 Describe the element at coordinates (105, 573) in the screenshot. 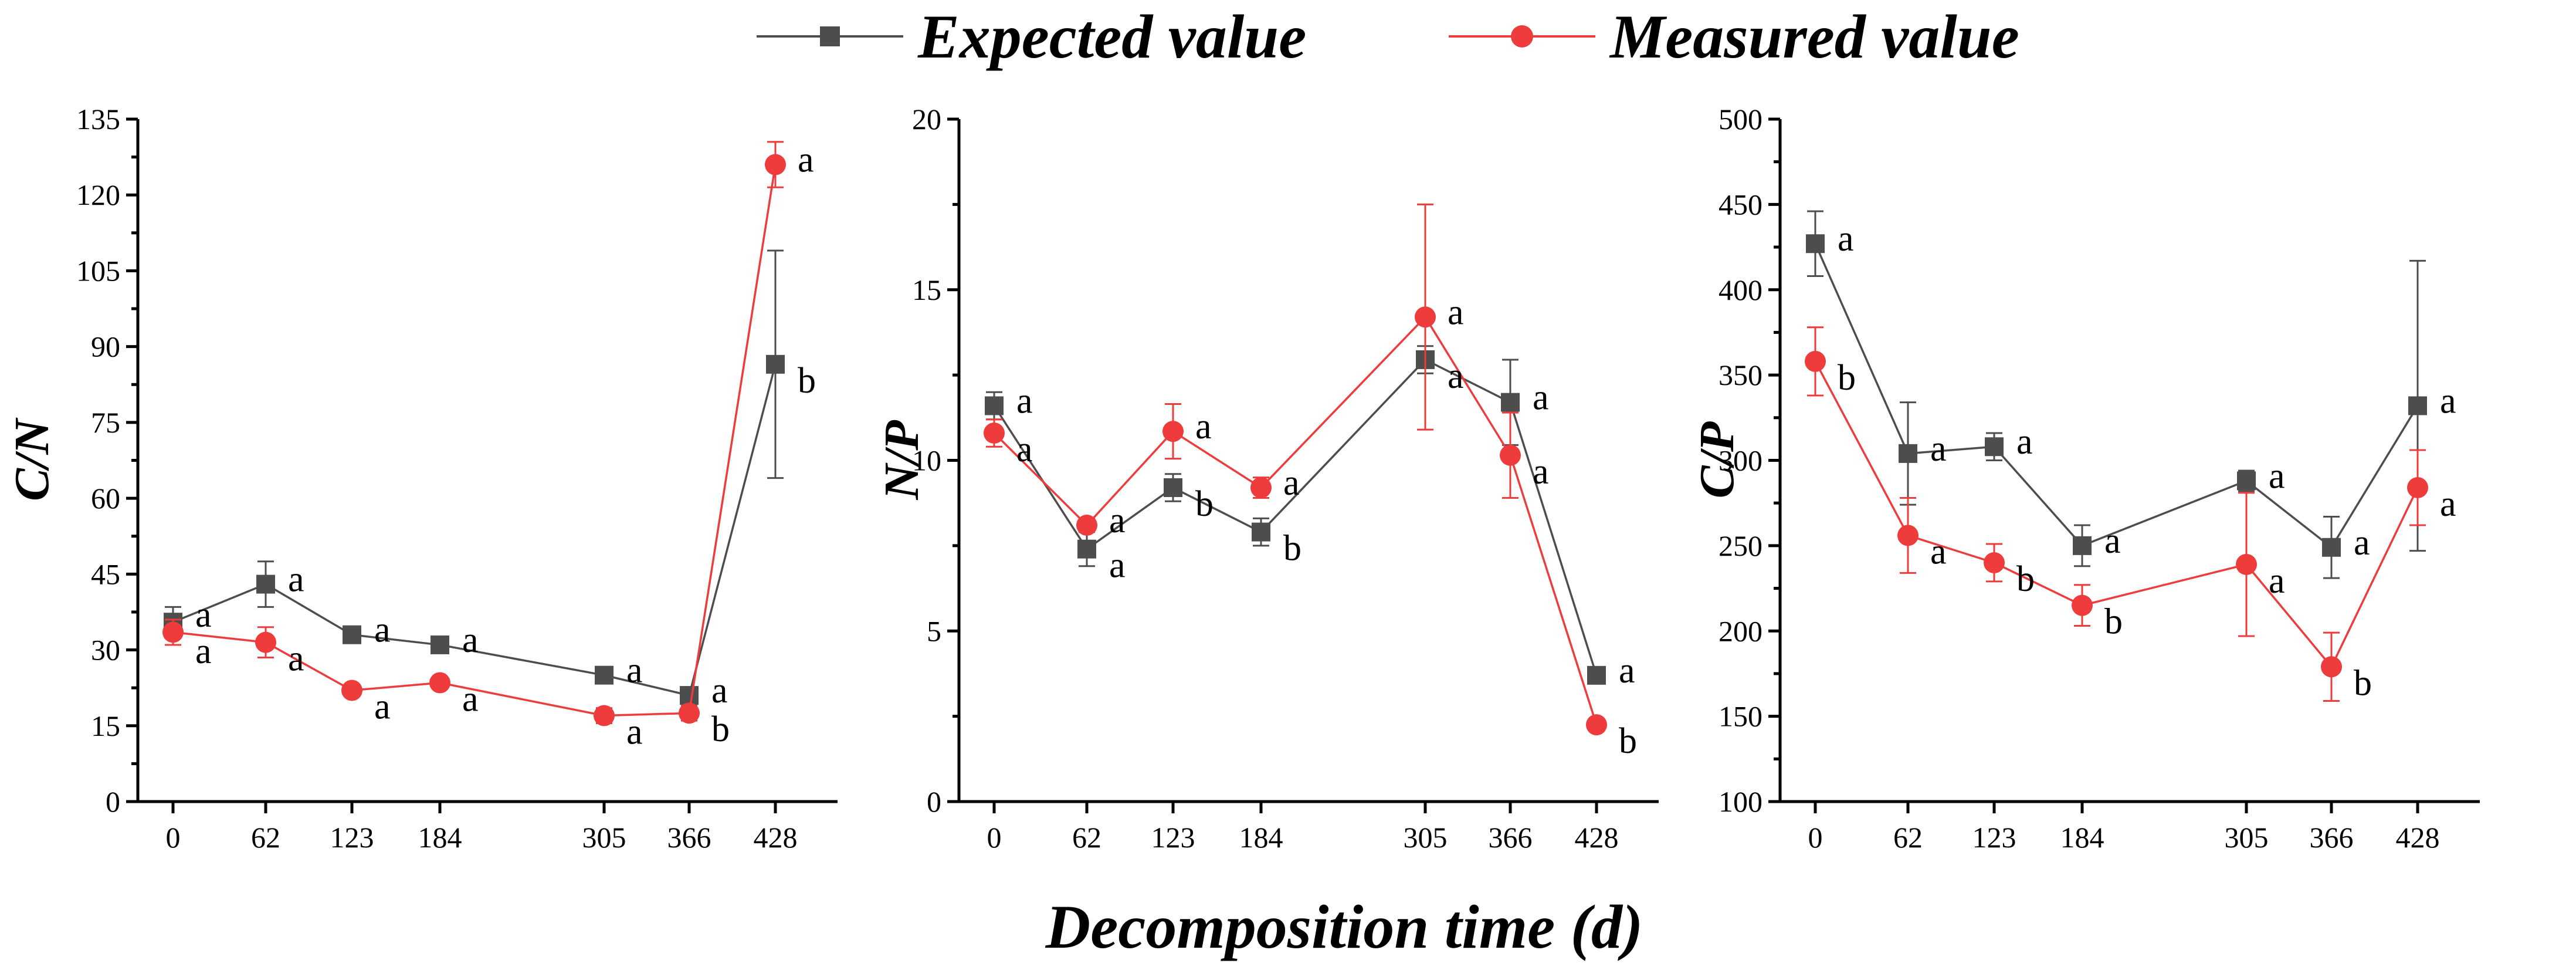

I see `y-tick-label: 45` at that location.